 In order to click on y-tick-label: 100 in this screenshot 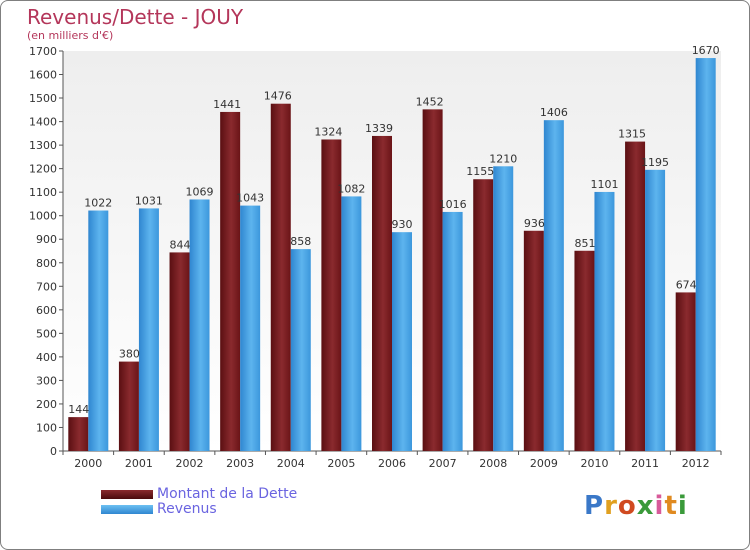, I will do `click(46, 427)`.